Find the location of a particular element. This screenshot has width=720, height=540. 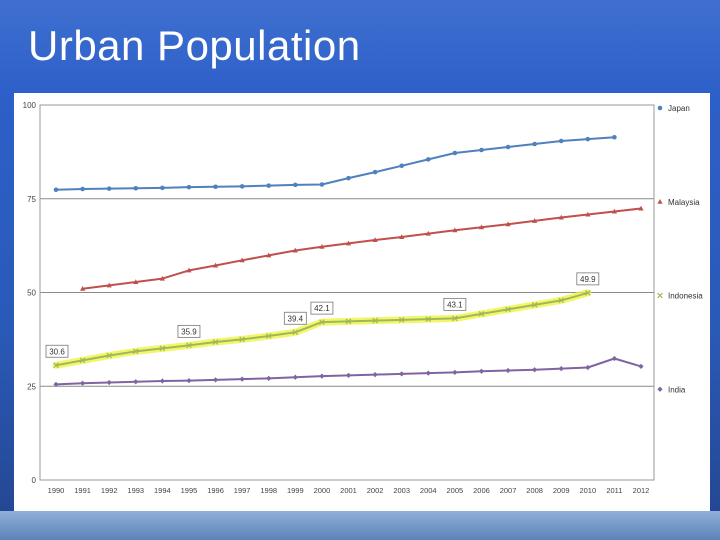

y-tick-label: 75 is located at coordinates (31, 199).